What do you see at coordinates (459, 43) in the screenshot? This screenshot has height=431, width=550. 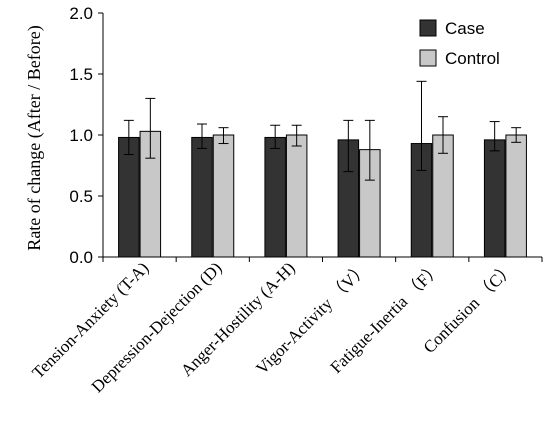 I see `legend: Case Control` at bounding box center [459, 43].